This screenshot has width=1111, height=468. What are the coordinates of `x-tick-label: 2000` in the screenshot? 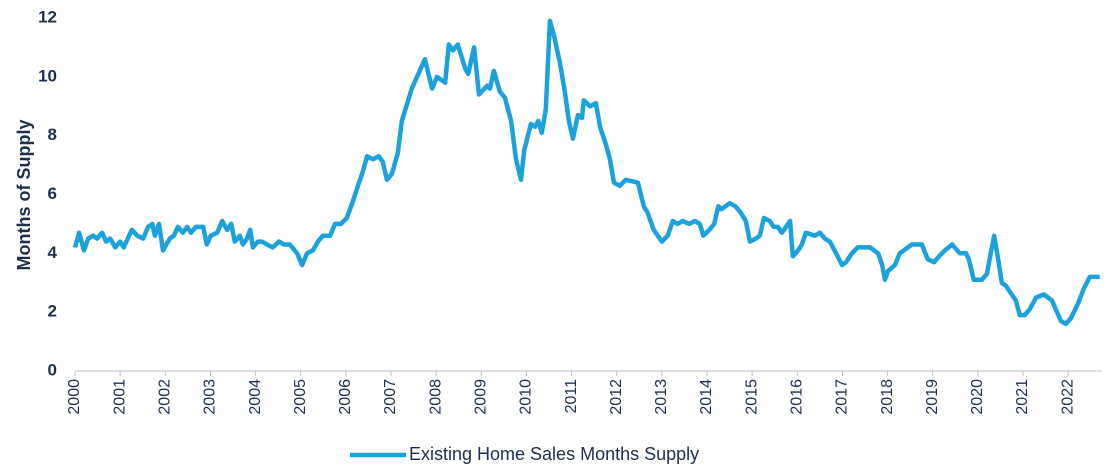 It's located at (74, 397).